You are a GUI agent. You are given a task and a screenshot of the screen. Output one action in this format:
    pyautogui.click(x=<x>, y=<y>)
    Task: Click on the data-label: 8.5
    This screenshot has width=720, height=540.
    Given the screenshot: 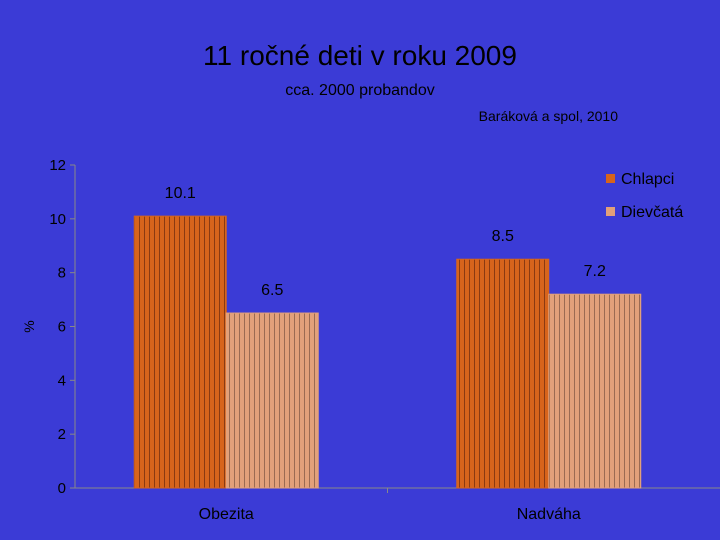 What is the action you would take?
    pyautogui.click(x=503, y=236)
    